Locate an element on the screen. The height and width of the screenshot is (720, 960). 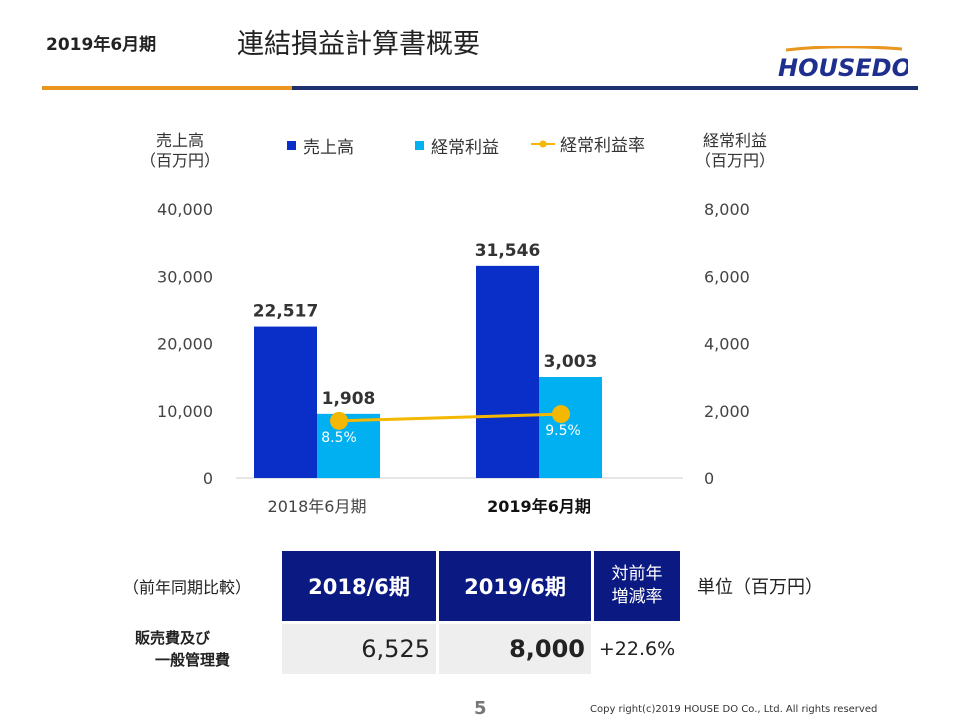
table-caption: （前年同期比較） is located at coordinates (187, 587).